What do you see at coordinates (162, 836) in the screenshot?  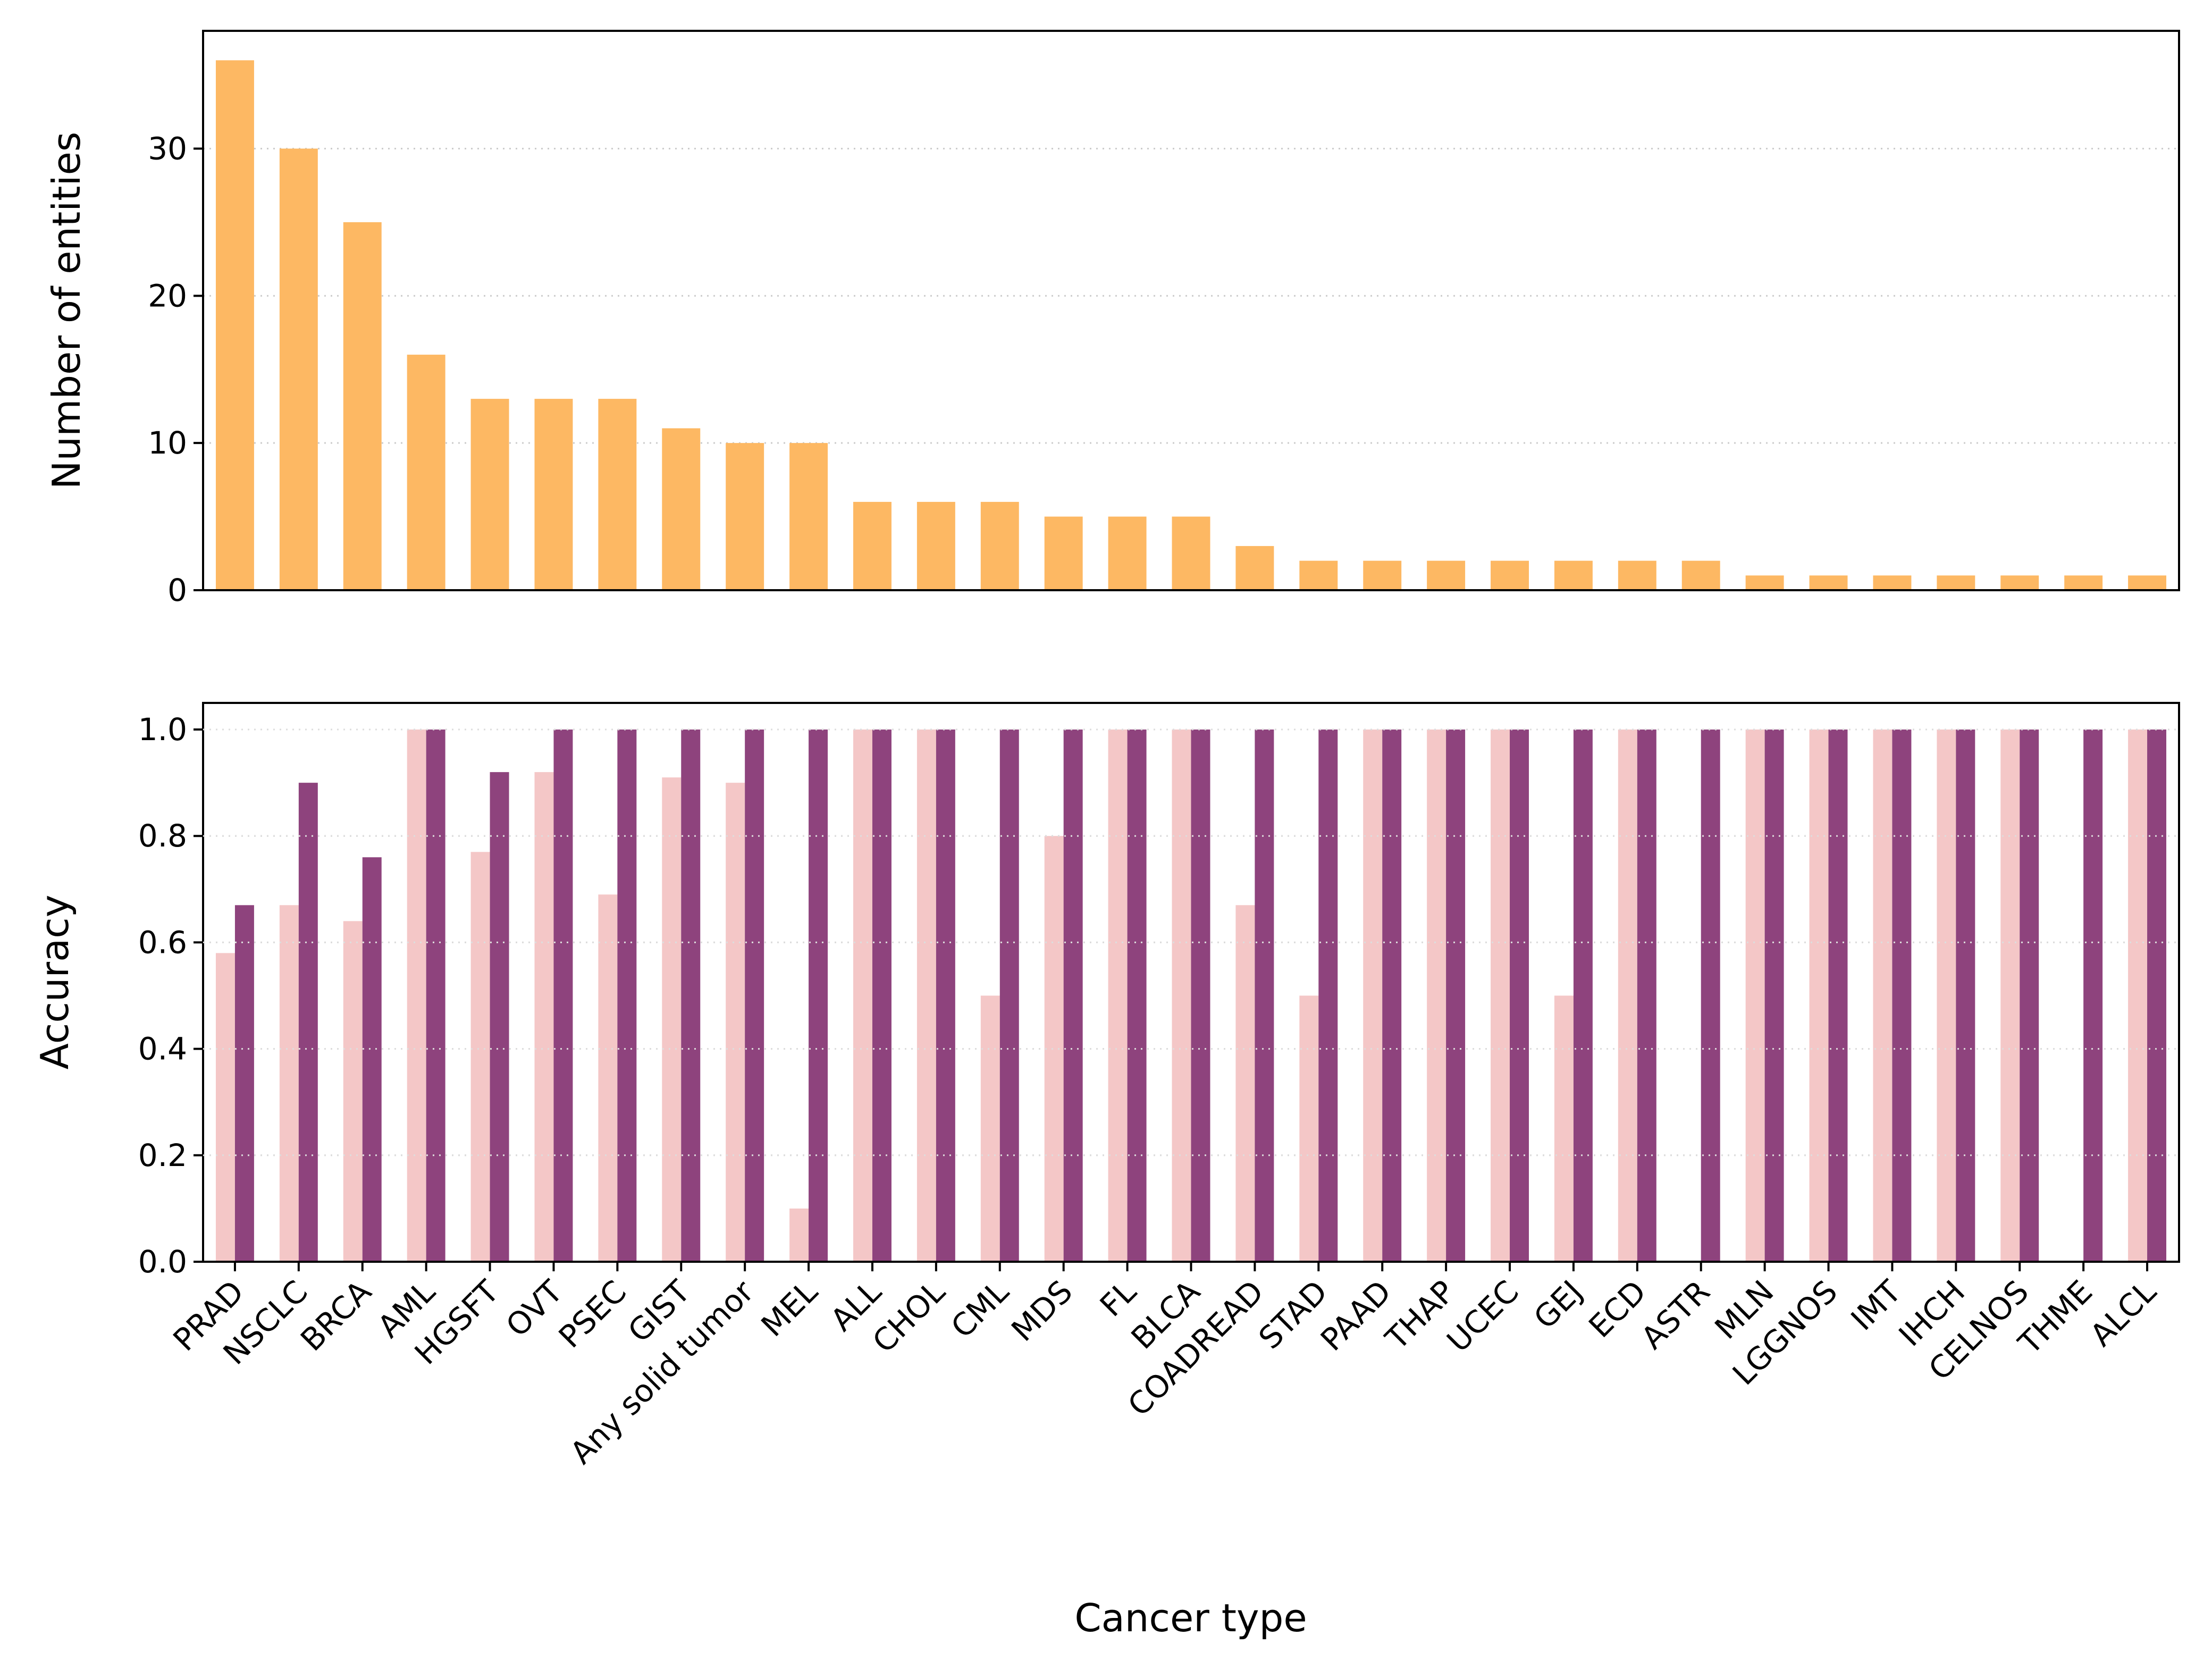 I see `bottom-y-tick-label: 0.8` at bounding box center [162, 836].